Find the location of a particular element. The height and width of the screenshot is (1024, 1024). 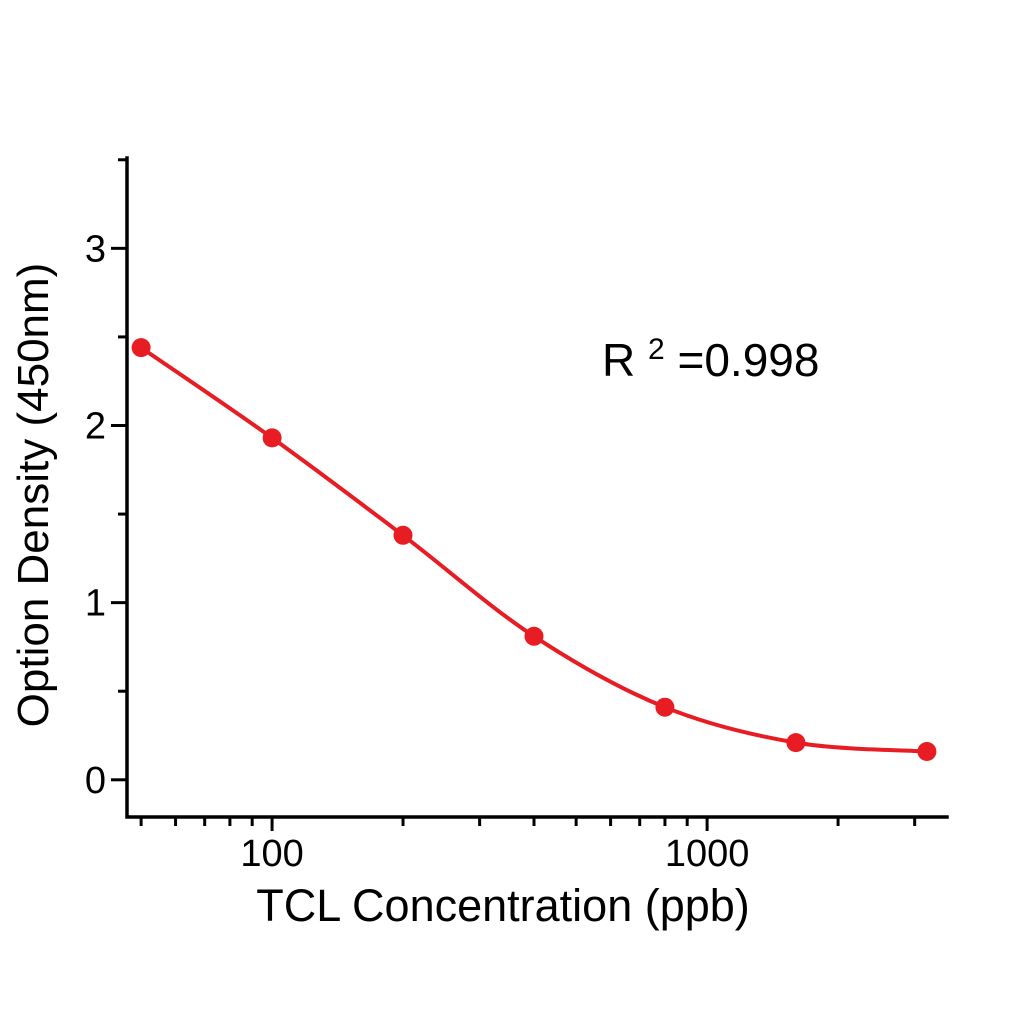

y-tick-label: 3 is located at coordinates (95, 249).